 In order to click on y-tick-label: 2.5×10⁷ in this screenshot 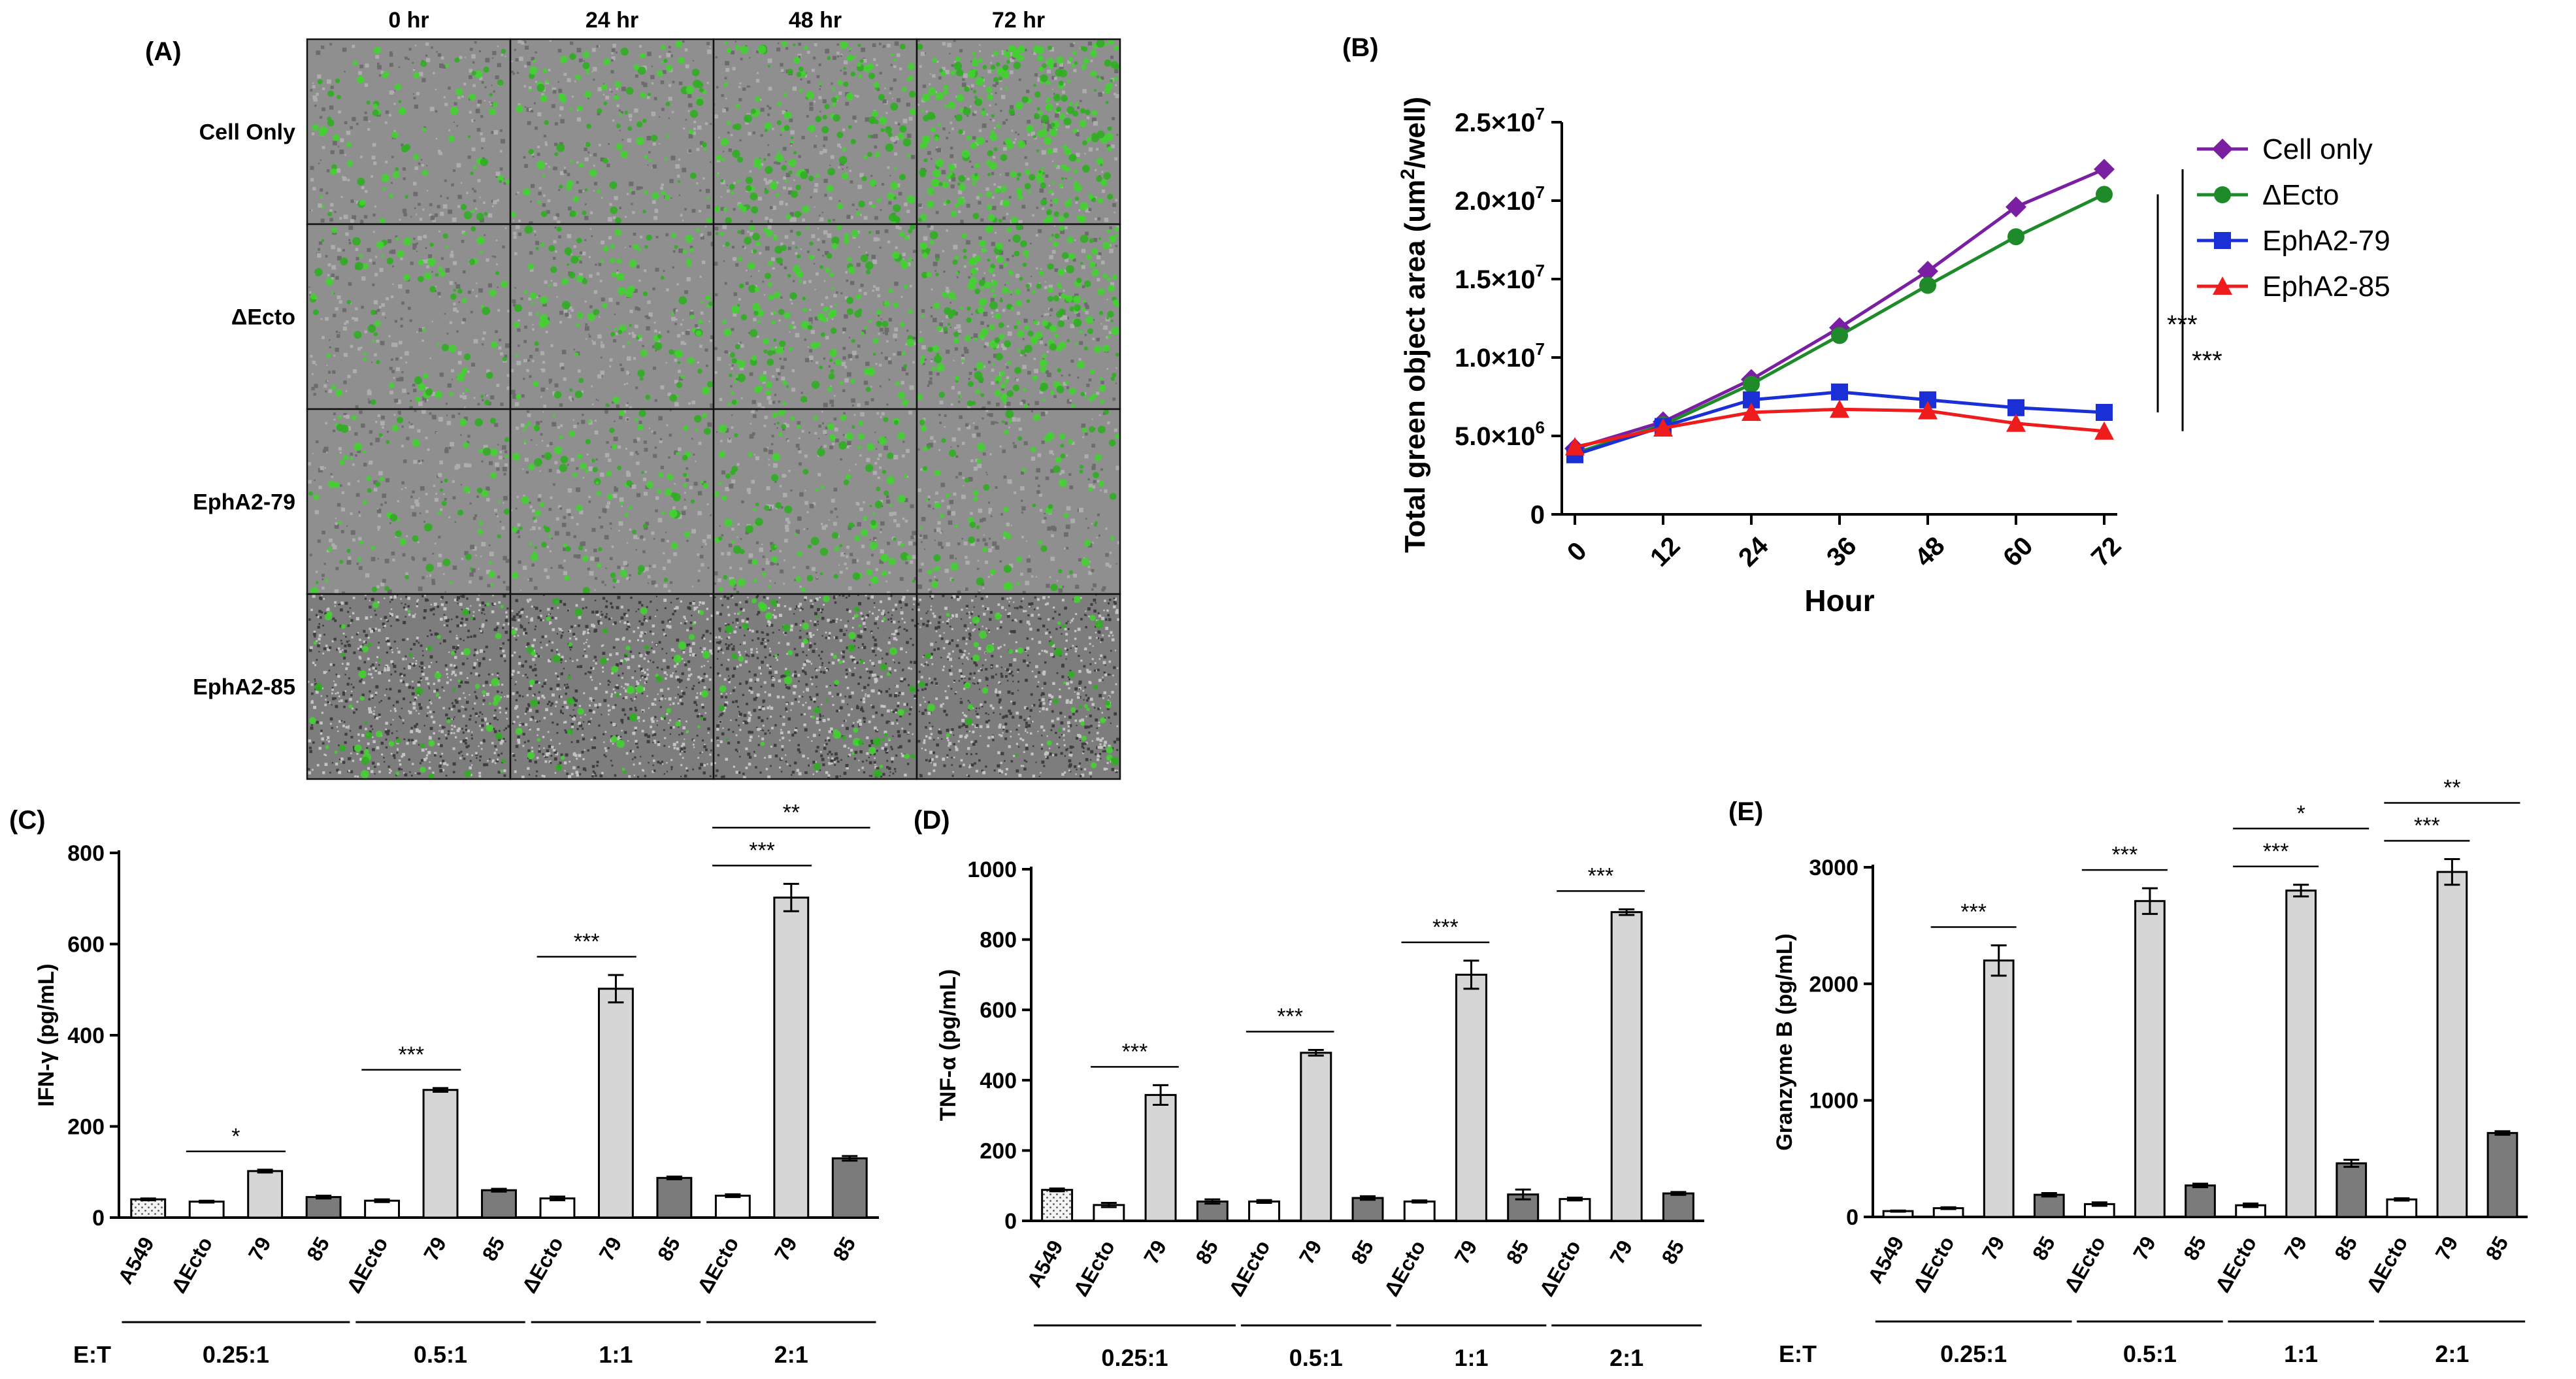, I will do `click(1500, 120)`.